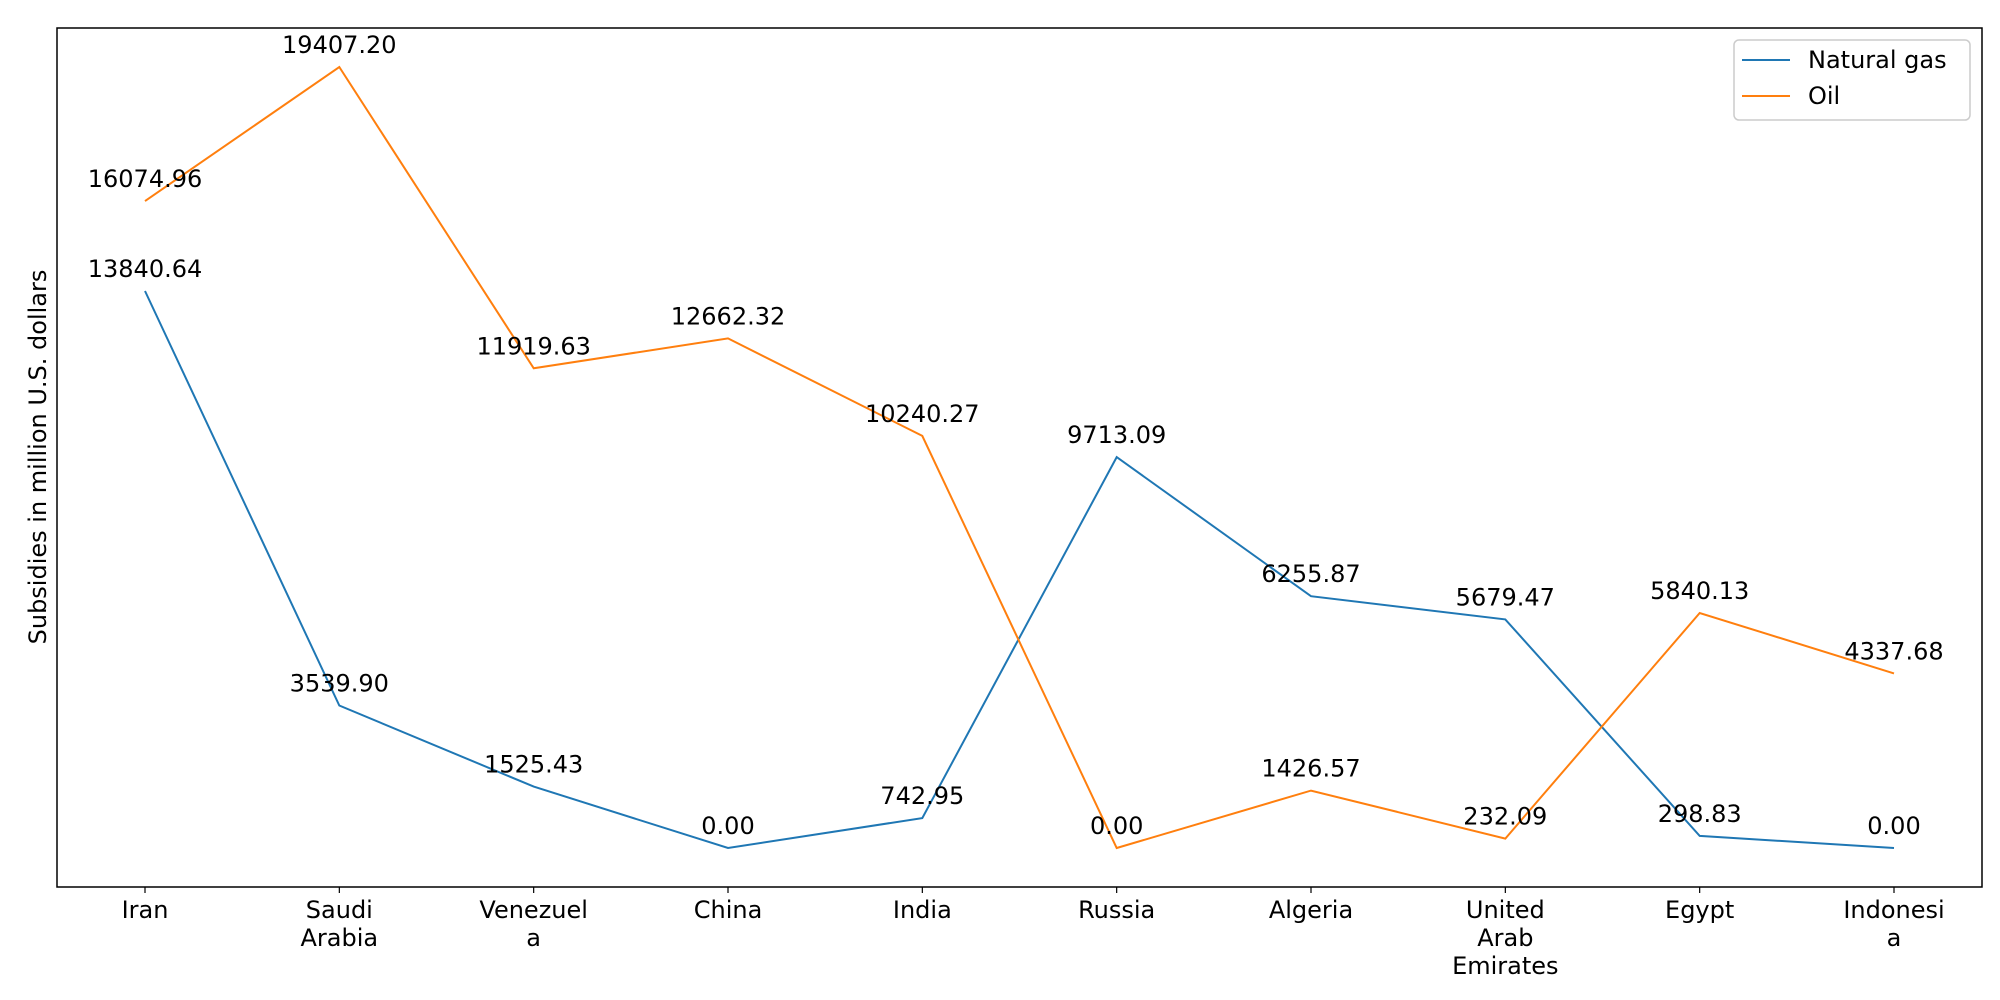 The height and width of the screenshot is (1000, 2000). Describe the element at coordinates (728, 316) in the screenshot. I see `data-label-oil-china: 12662.32` at that location.